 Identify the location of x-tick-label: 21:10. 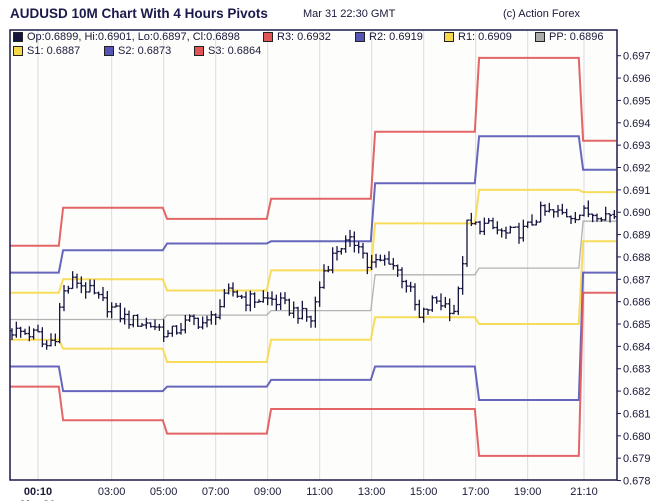
(584, 492).